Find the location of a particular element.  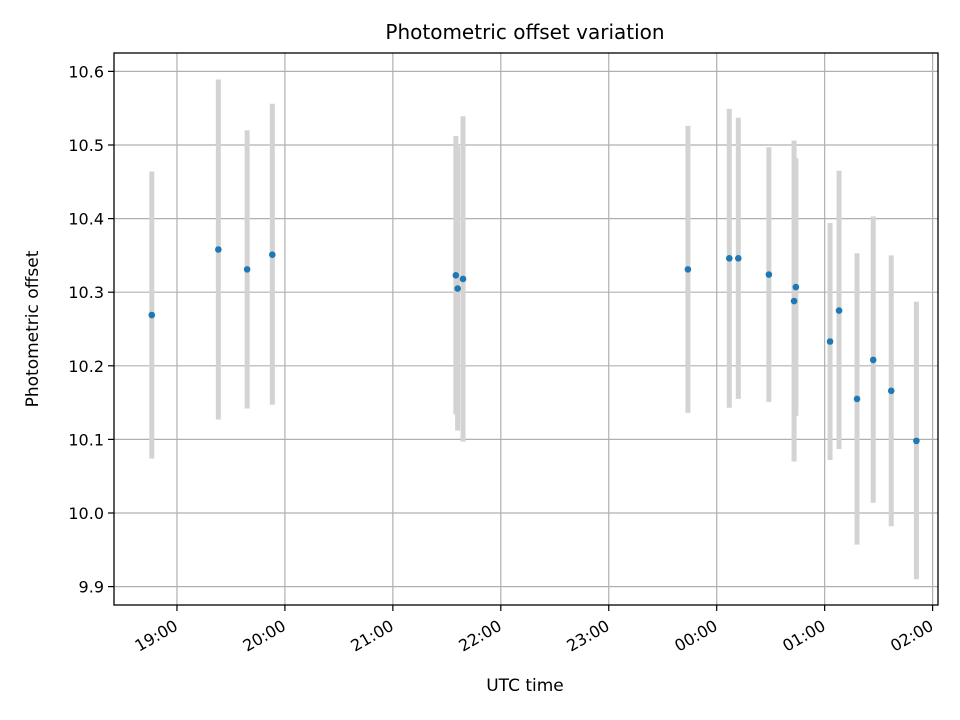

x-tick-label: 21:00 is located at coordinates (371, 636).